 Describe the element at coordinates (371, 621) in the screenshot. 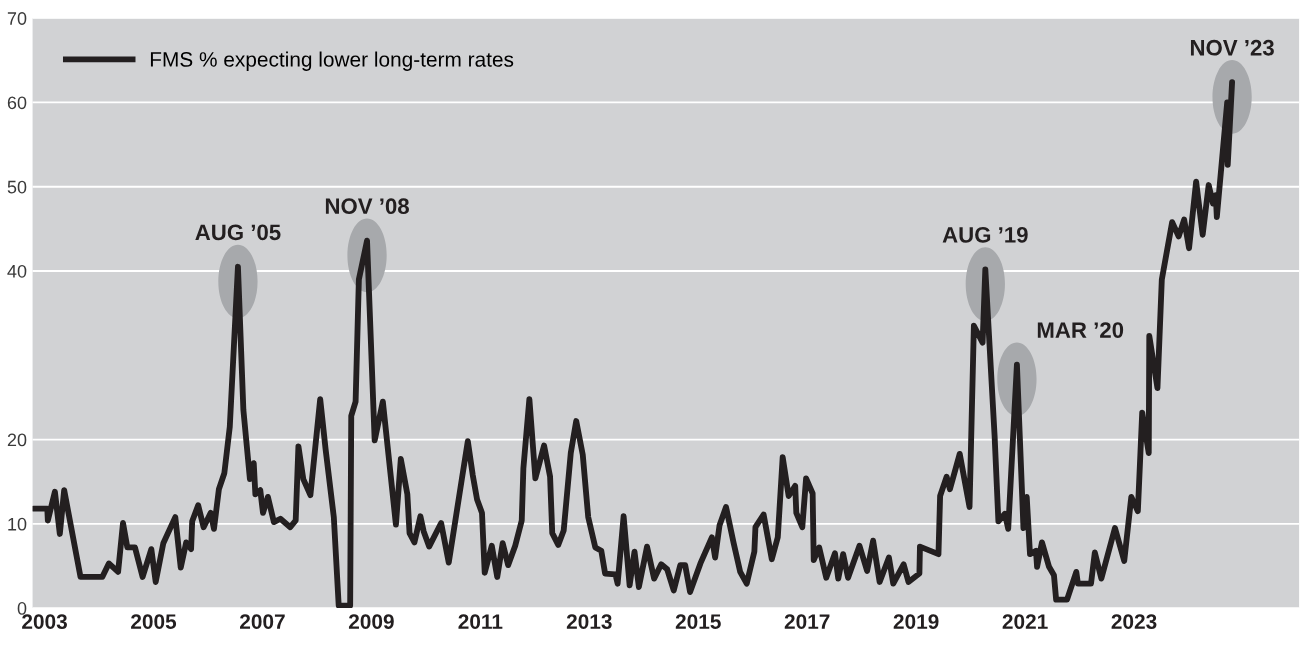

I see `x-tick-label: 2009` at that location.